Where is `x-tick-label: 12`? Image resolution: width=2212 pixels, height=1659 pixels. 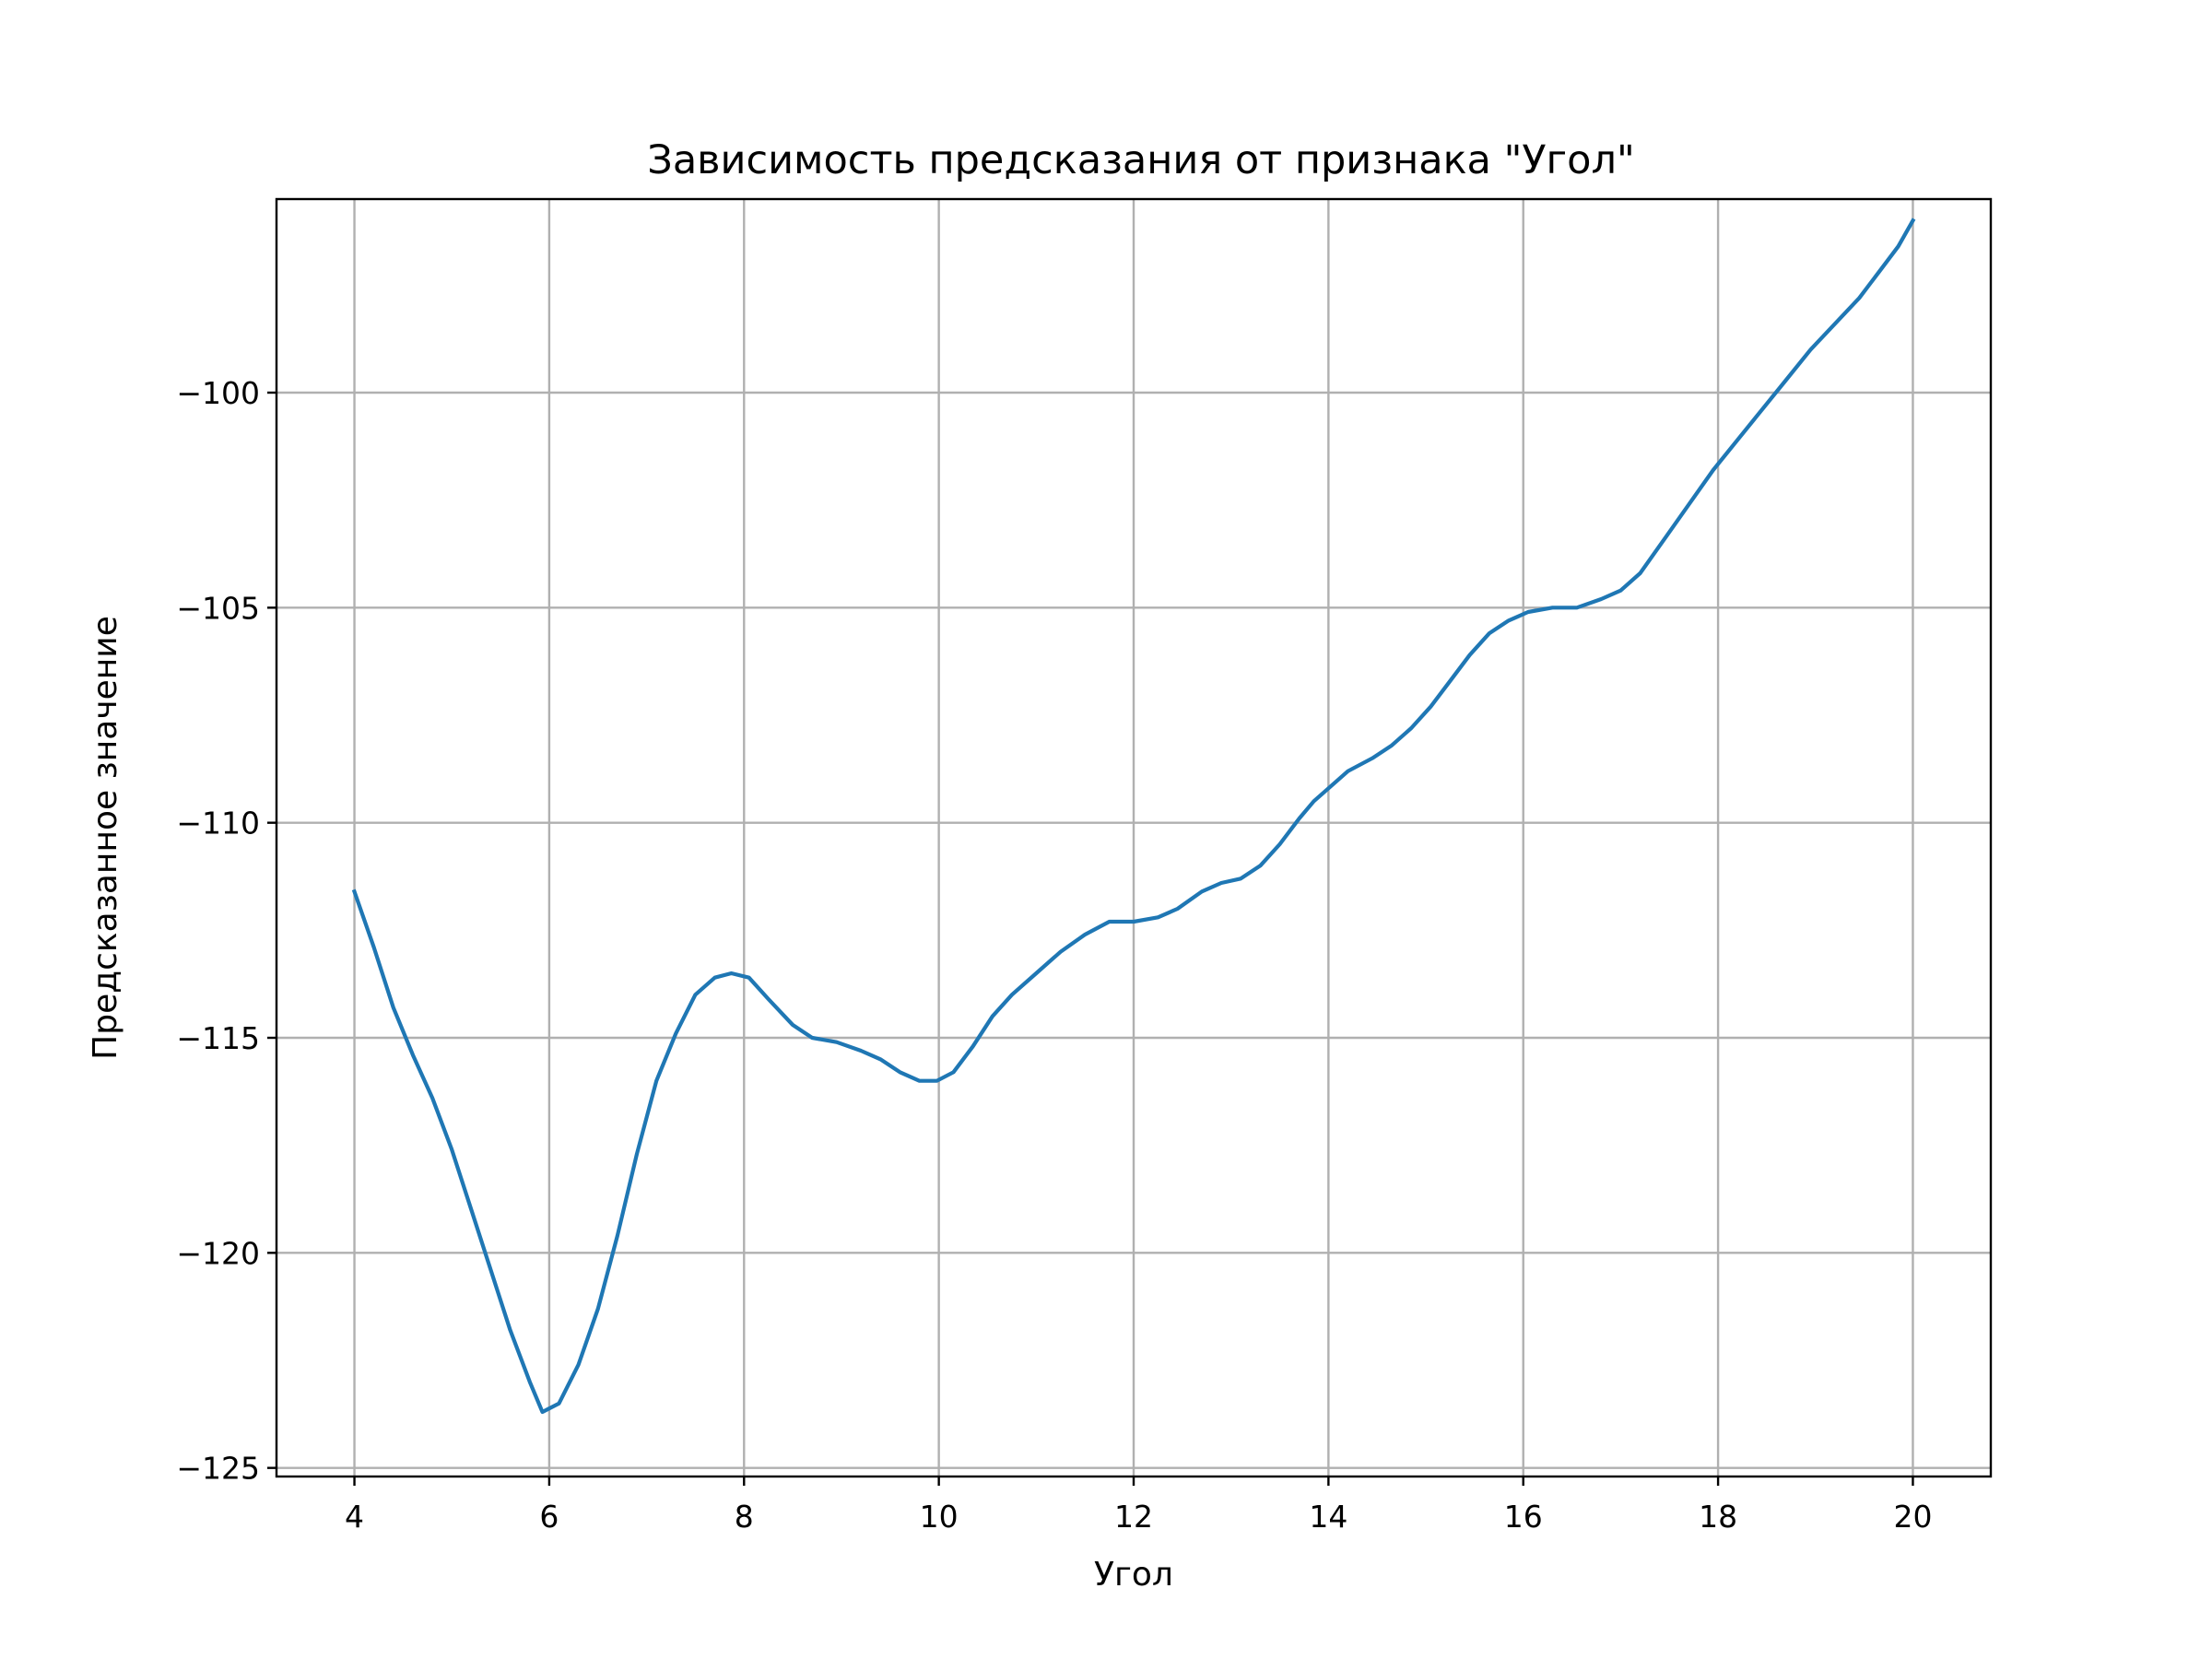
x-tick-label: 12 is located at coordinates (1133, 1517).